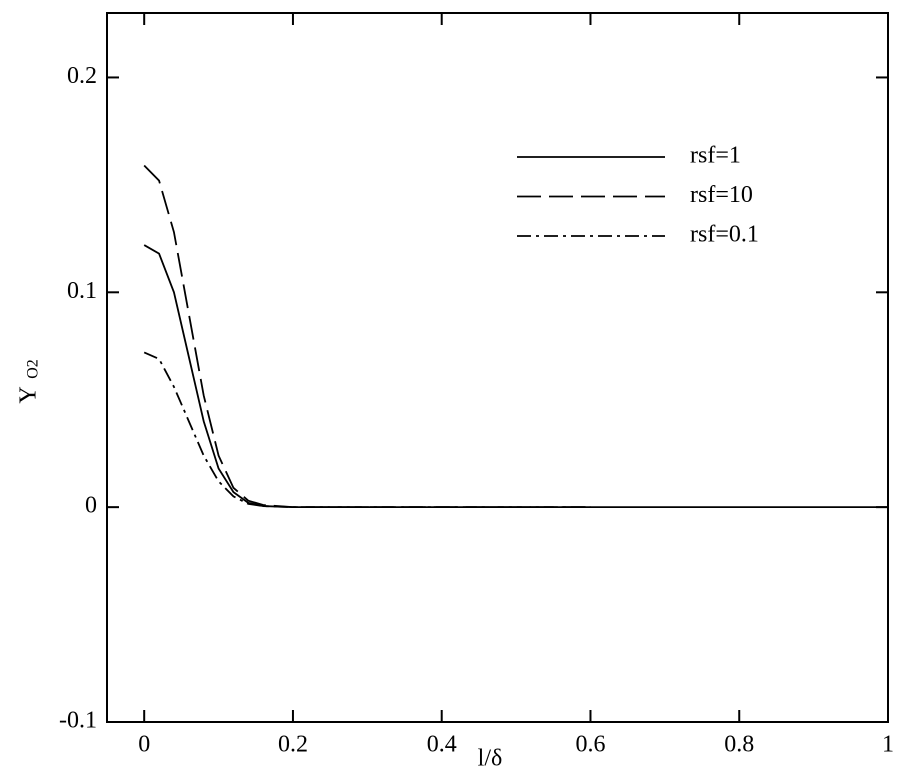 This screenshot has width=899, height=781. What do you see at coordinates (442, 745) in the screenshot?
I see `x-tick-label: 0.4` at bounding box center [442, 745].